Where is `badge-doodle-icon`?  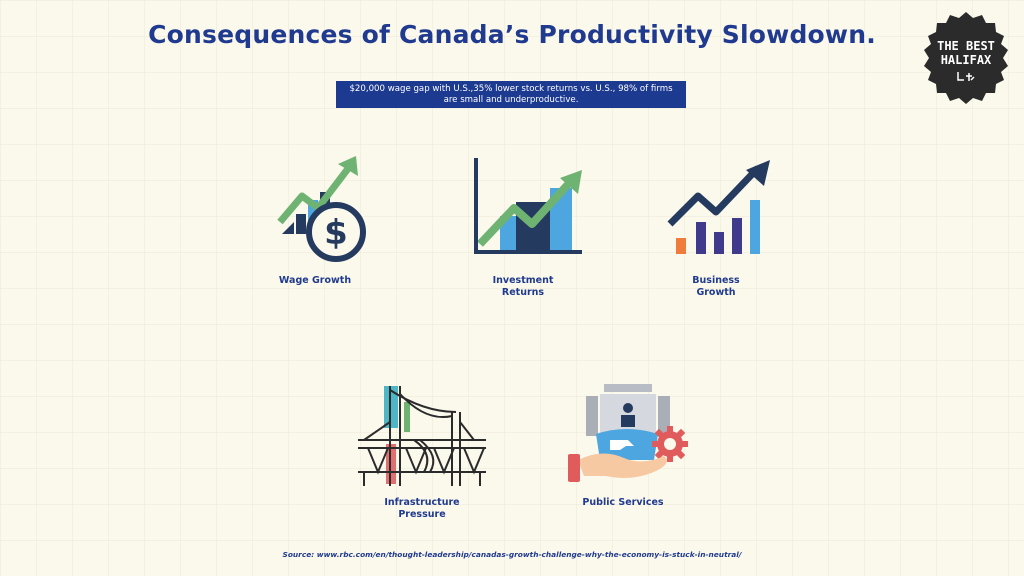
badge-doodle-icon is located at coordinates (966, 76).